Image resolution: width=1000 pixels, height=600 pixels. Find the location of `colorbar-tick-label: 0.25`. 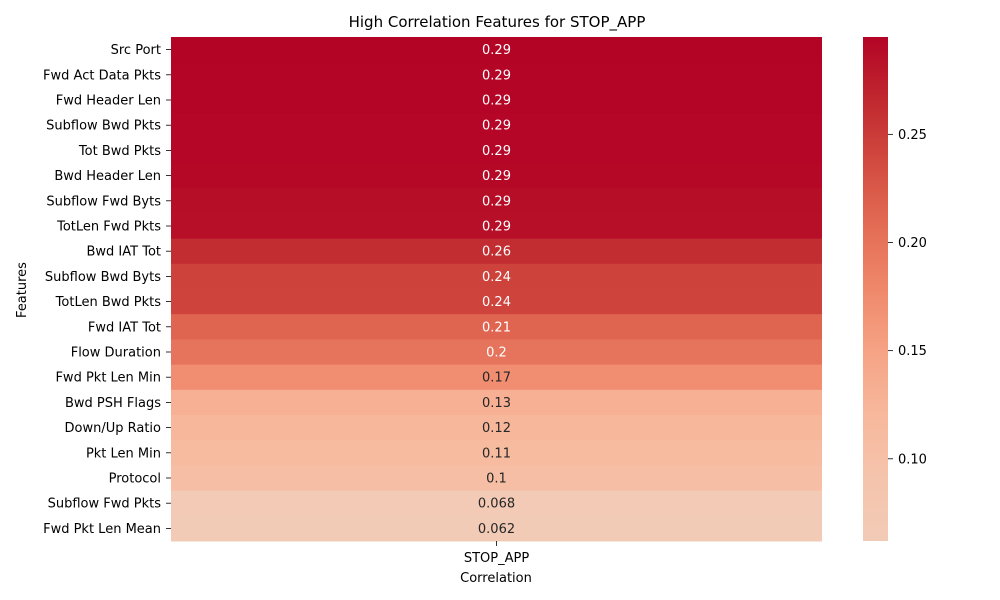

colorbar-tick-label: 0.25 is located at coordinates (912, 135).